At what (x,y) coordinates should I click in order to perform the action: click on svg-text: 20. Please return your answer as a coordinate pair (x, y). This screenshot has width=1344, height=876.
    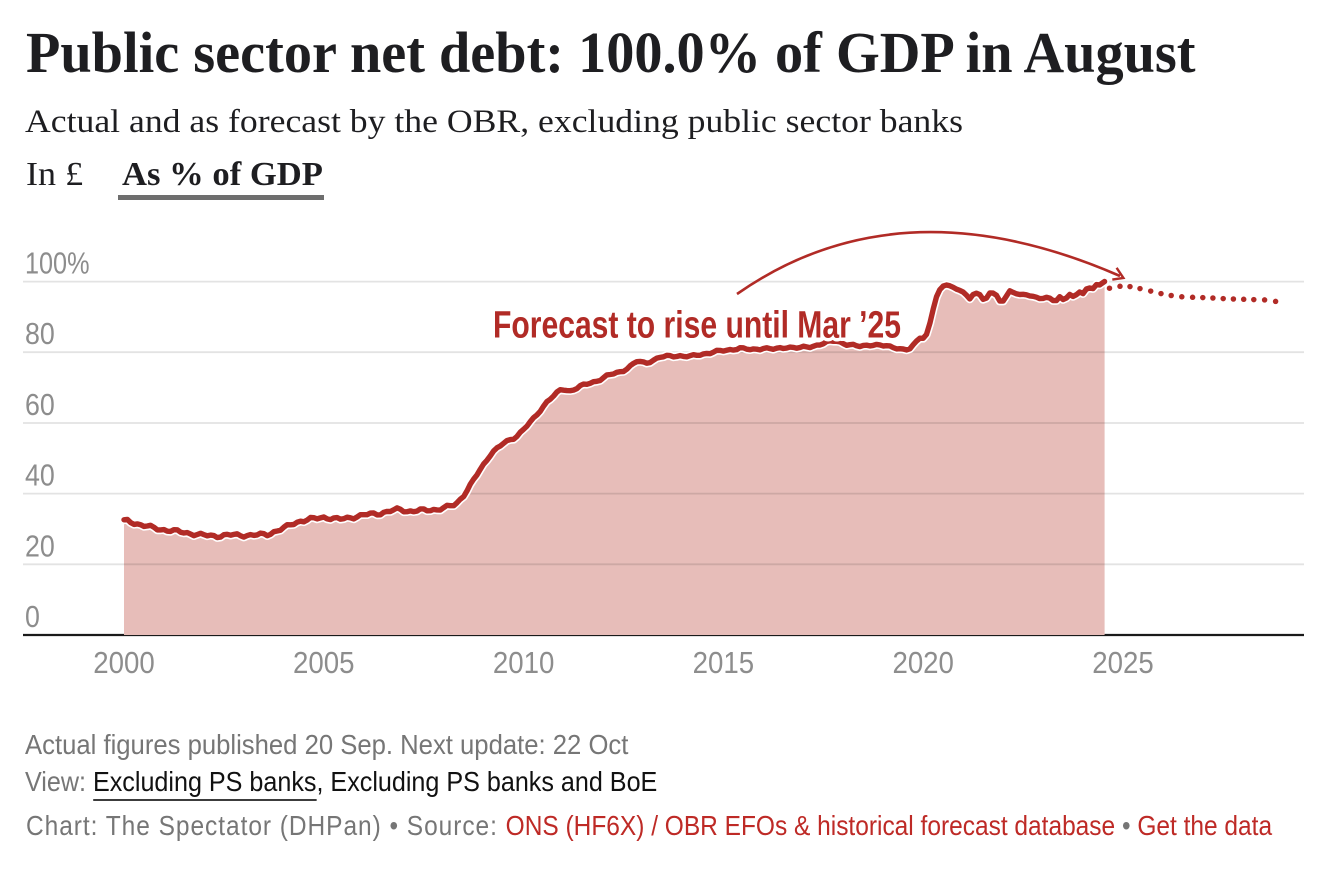
    Looking at the image, I should click on (40, 545).